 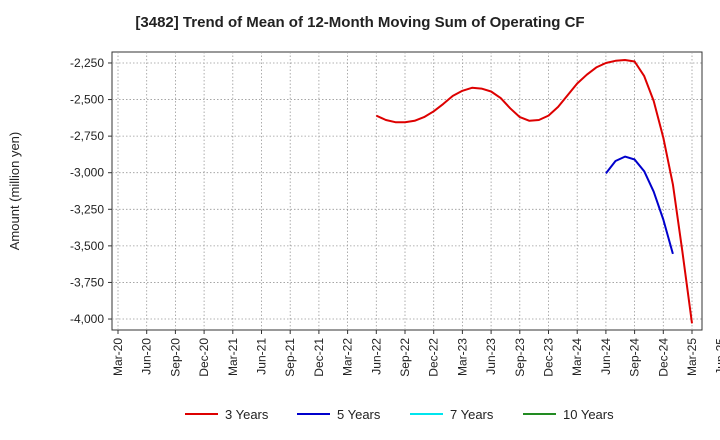 I want to click on x-tick-label: Jun-20, so click(x=147, y=356).